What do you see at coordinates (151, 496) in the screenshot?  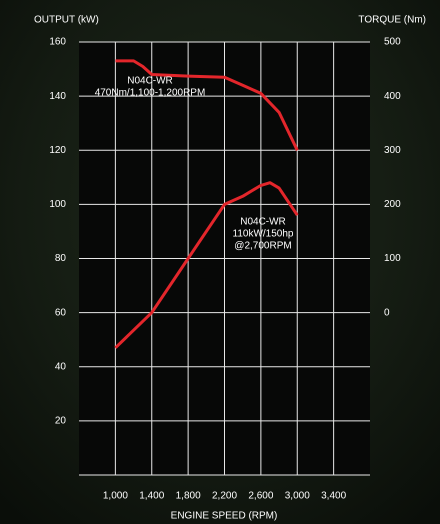 I see `x-tick-label: 1,400` at bounding box center [151, 496].